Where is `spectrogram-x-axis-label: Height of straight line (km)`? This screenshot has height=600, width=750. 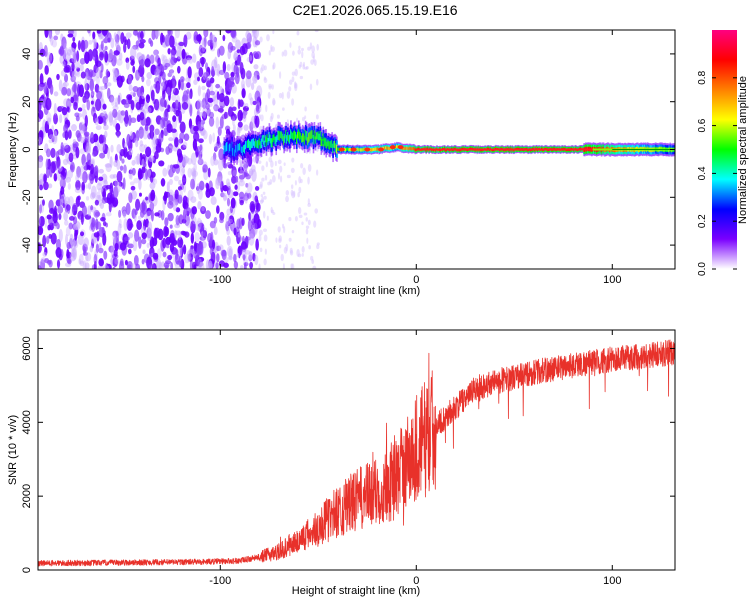 spectrogram-x-axis-label: Height of straight line (km) is located at coordinates (356, 291).